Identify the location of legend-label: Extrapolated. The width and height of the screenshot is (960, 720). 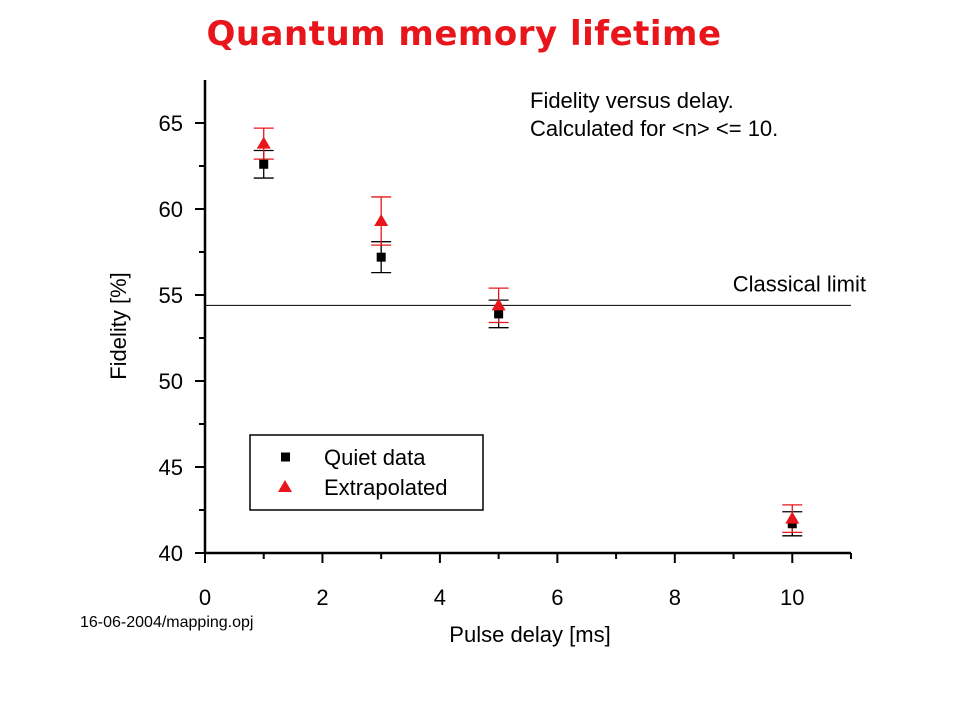
(386, 487).